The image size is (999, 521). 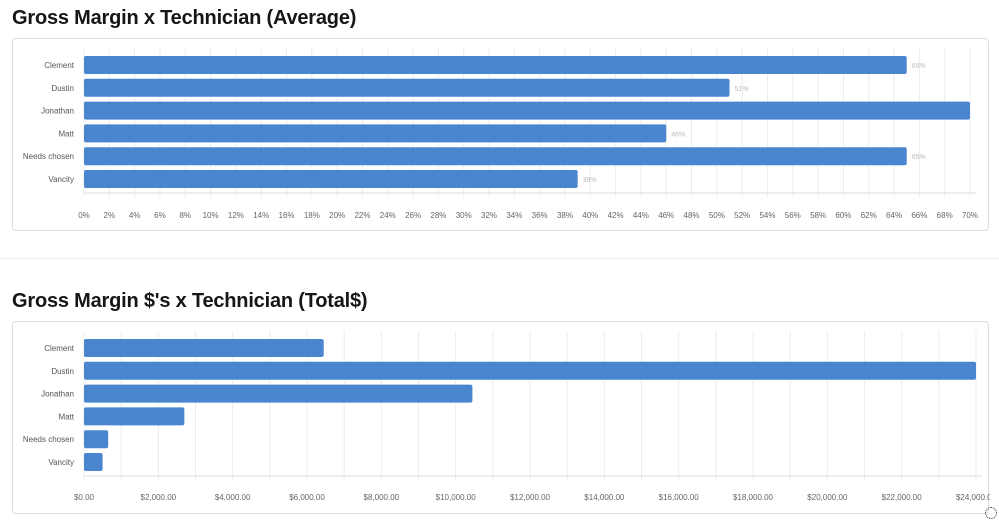 I want to click on chart-1-x-tick-label: 70%, so click(x=970, y=215).